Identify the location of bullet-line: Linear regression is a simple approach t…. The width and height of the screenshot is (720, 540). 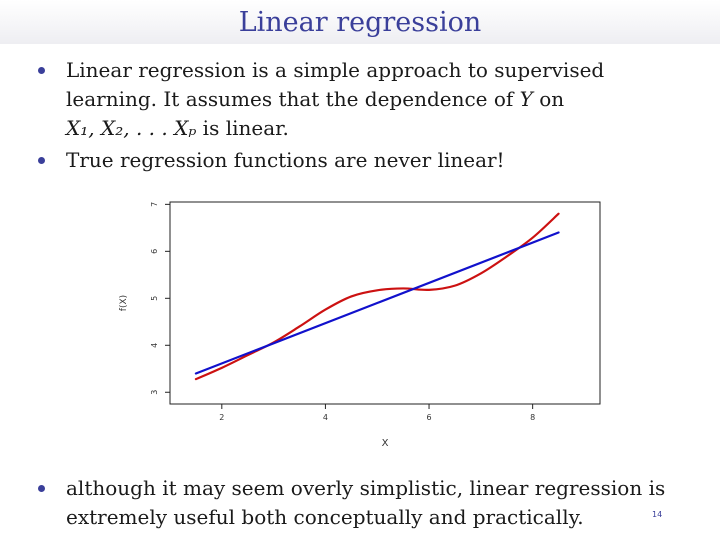
(335, 70).